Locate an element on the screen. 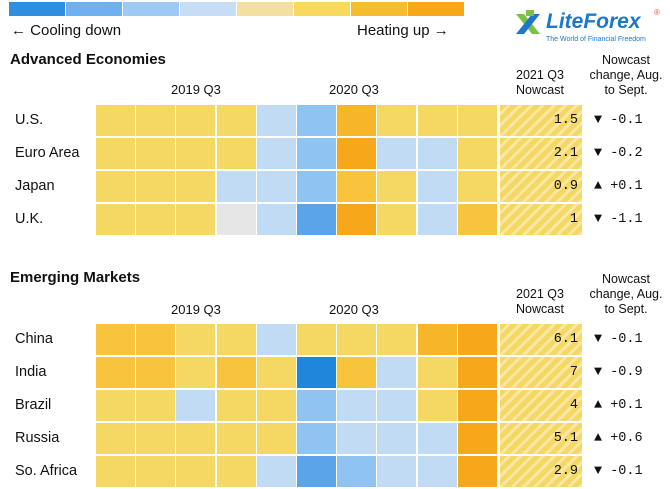 The height and width of the screenshot is (489, 670). country-label: India is located at coordinates (31, 372).